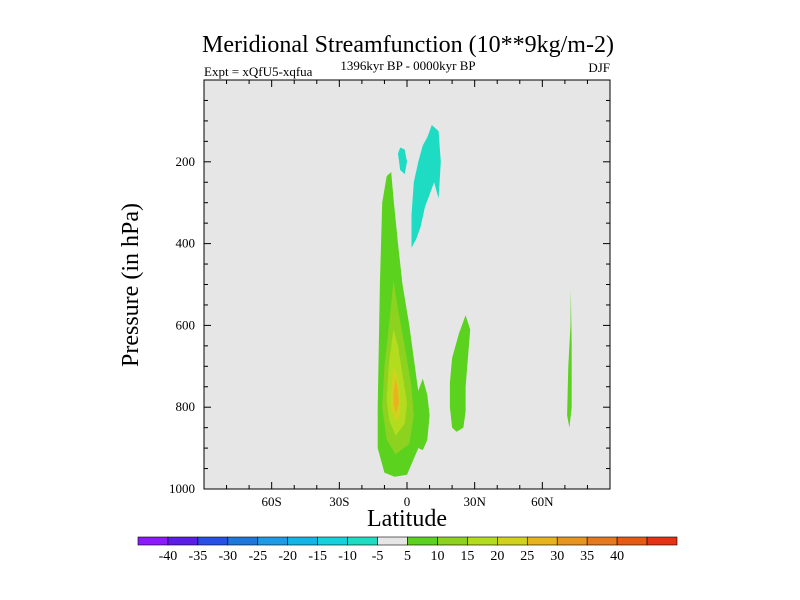  Describe the element at coordinates (378, 556) in the screenshot. I see `colorbar-label: -5` at that location.